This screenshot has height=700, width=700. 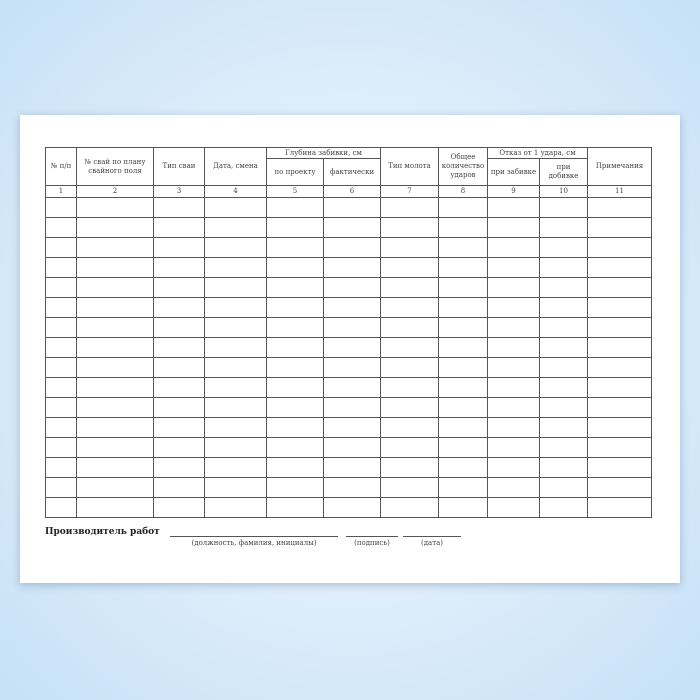 What do you see at coordinates (537, 153) in the screenshot?
I see `header-refusal-group: Отказ от 1 удара, см` at bounding box center [537, 153].